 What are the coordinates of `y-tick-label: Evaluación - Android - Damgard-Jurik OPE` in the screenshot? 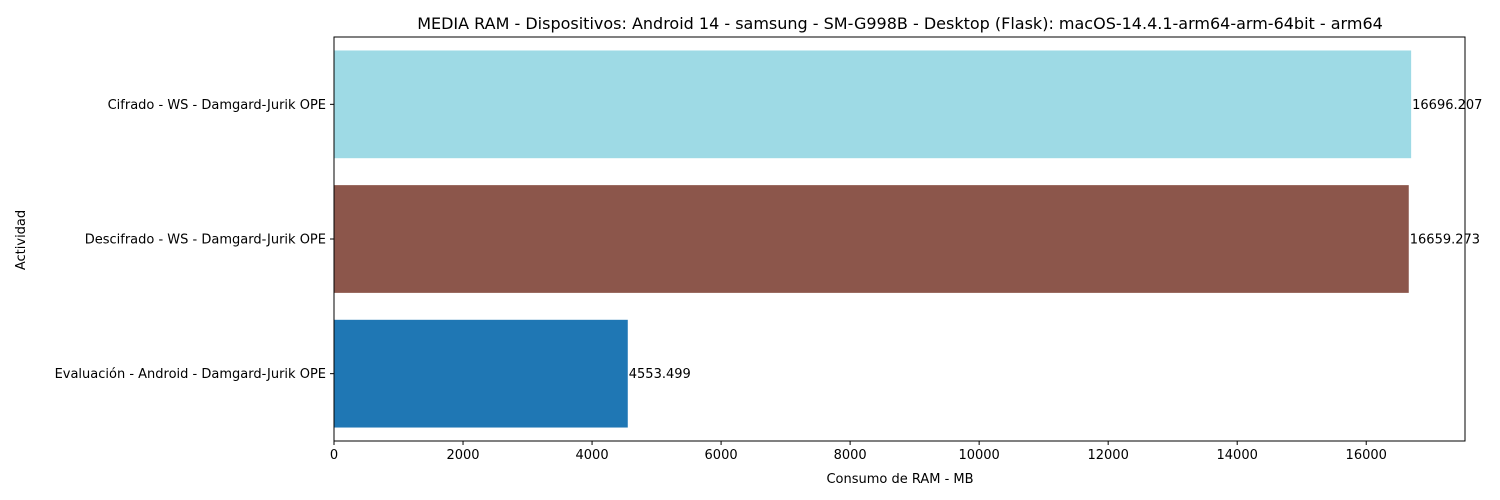 It's located at (190, 374).